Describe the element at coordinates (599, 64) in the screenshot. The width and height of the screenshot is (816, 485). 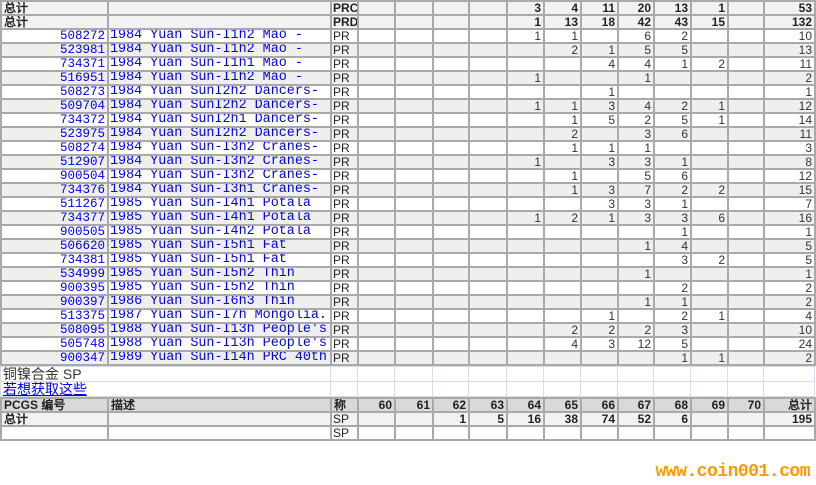
I see `grade-count-66: 4` at that location.